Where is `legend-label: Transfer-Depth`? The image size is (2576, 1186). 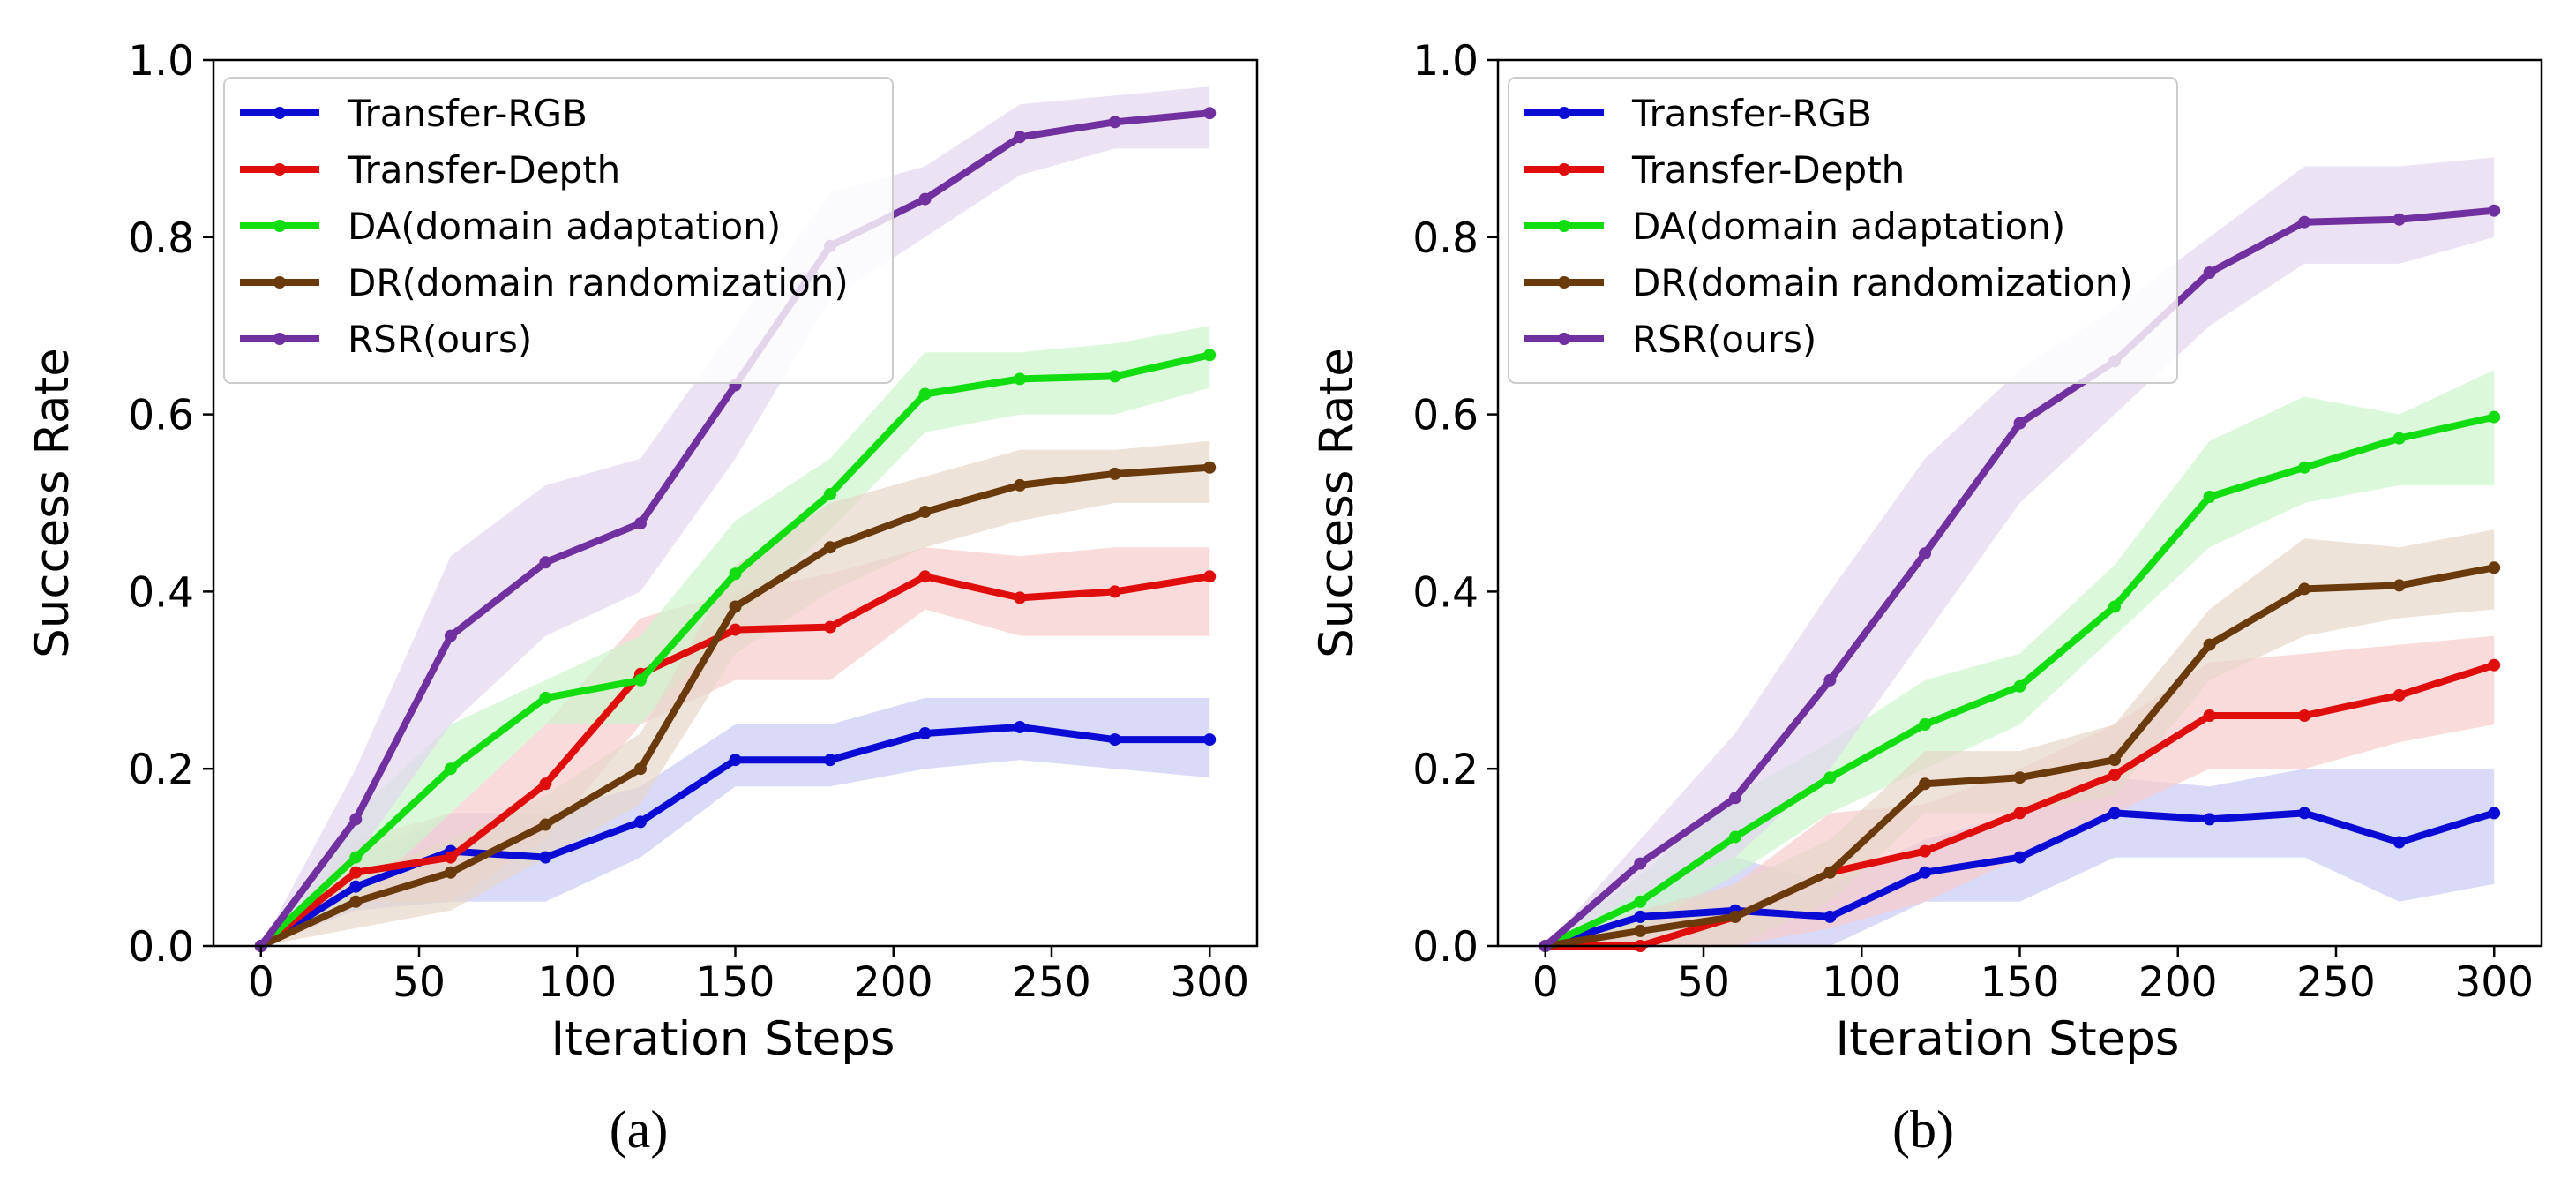
legend-label: Transfer-Depth is located at coordinates (484, 169).